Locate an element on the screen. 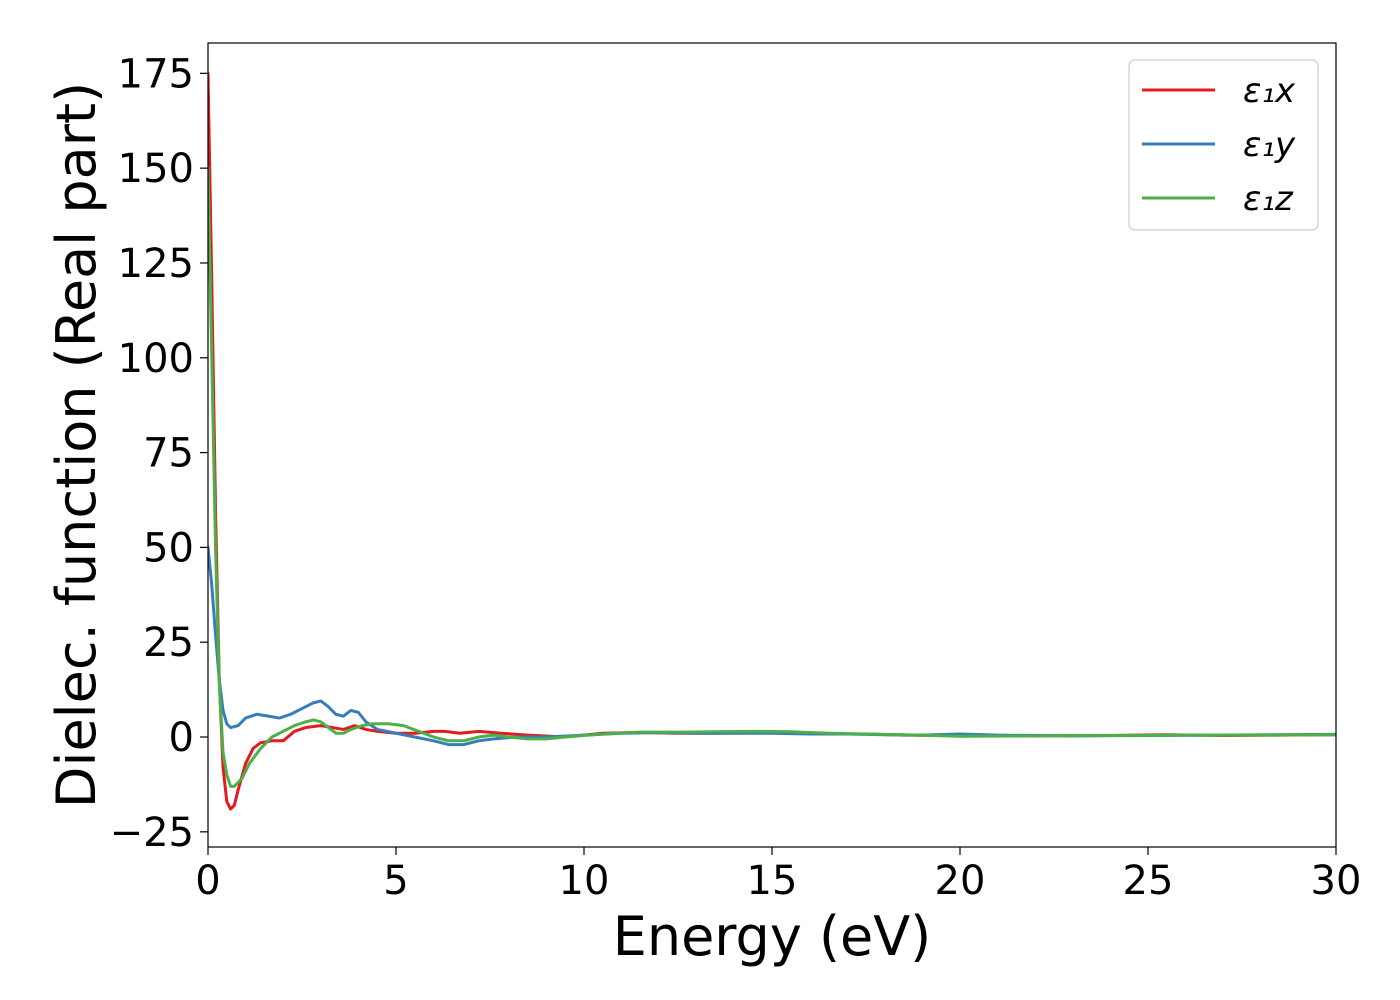  legend: ε₁x ε₁y ε₁z is located at coordinates (1223, 145).